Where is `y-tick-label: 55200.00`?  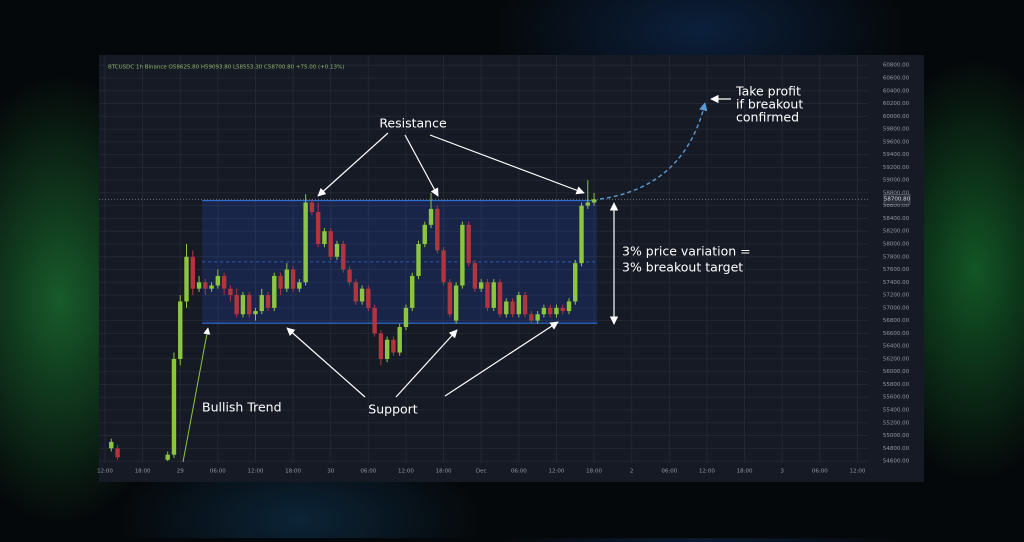
y-tick-label: 55200.00 is located at coordinates (896, 423).